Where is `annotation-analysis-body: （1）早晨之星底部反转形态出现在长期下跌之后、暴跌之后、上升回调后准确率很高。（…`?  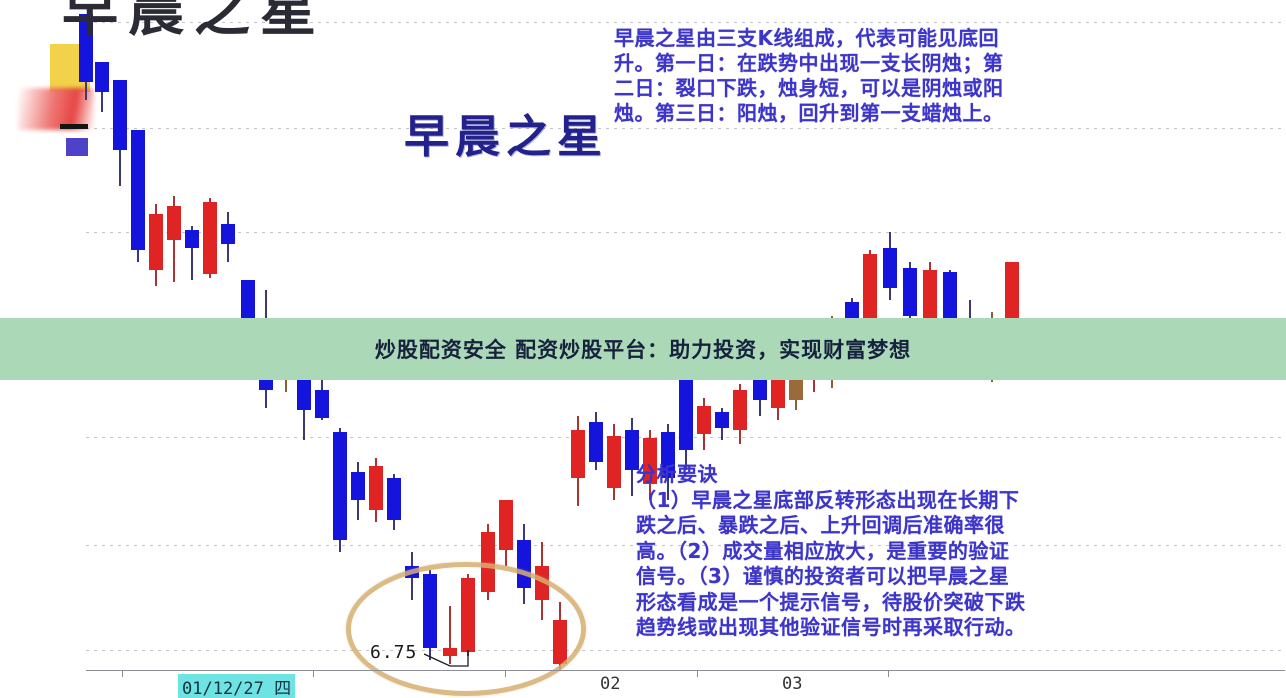
annotation-analysis-body: （1）早晨之星底部反转形态出现在长期下跌之后、暴跌之后、上升回调后准确率很高。（… is located at coordinates (831, 563).